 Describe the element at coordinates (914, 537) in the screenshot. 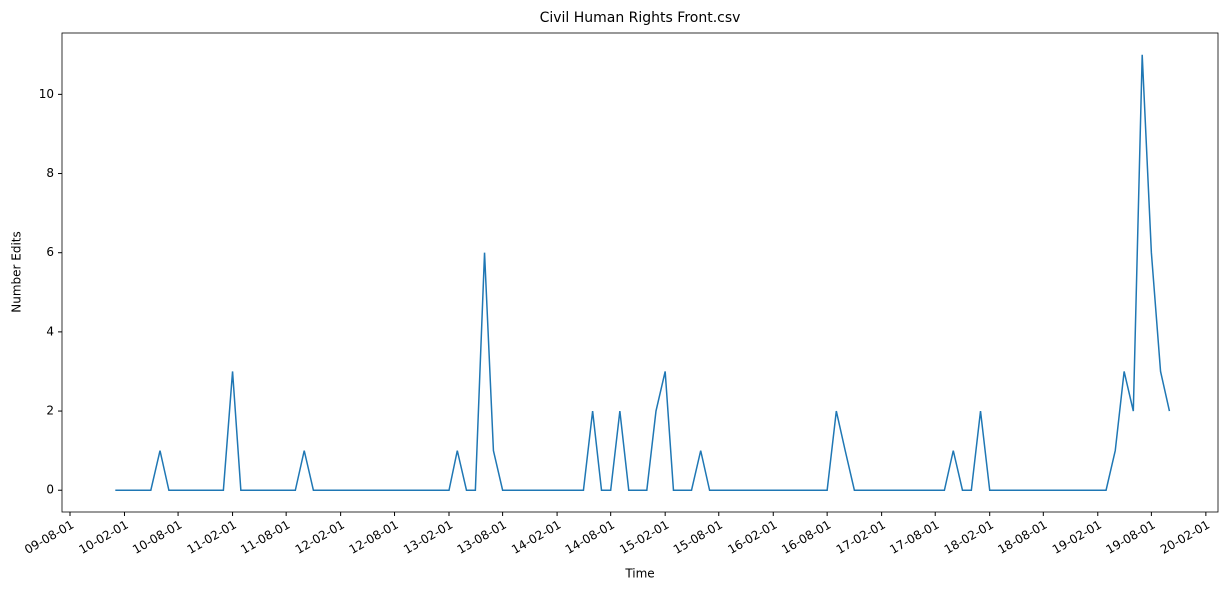

I see `x-tick-label: 17-08-01` at that location.